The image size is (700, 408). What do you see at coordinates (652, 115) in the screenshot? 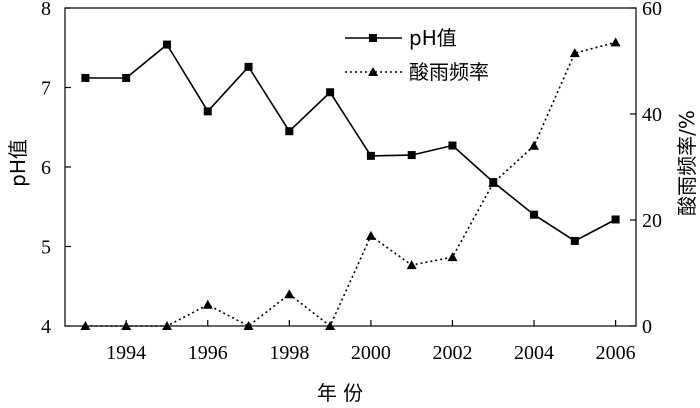
I see `y-right-tick-label-40: 40` at bounding box center [652, 115].